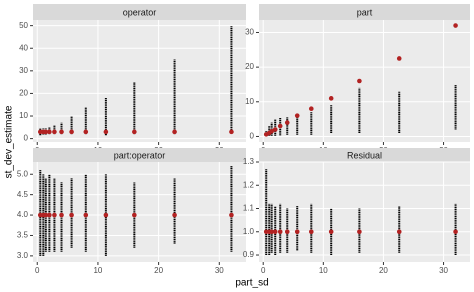 The width and height of the screenshot is (474, 292). What do you see at coordinates (249, 184) in the screenshot?
I see `y-tick-label: 1.2` at bounding box center [249, 184].